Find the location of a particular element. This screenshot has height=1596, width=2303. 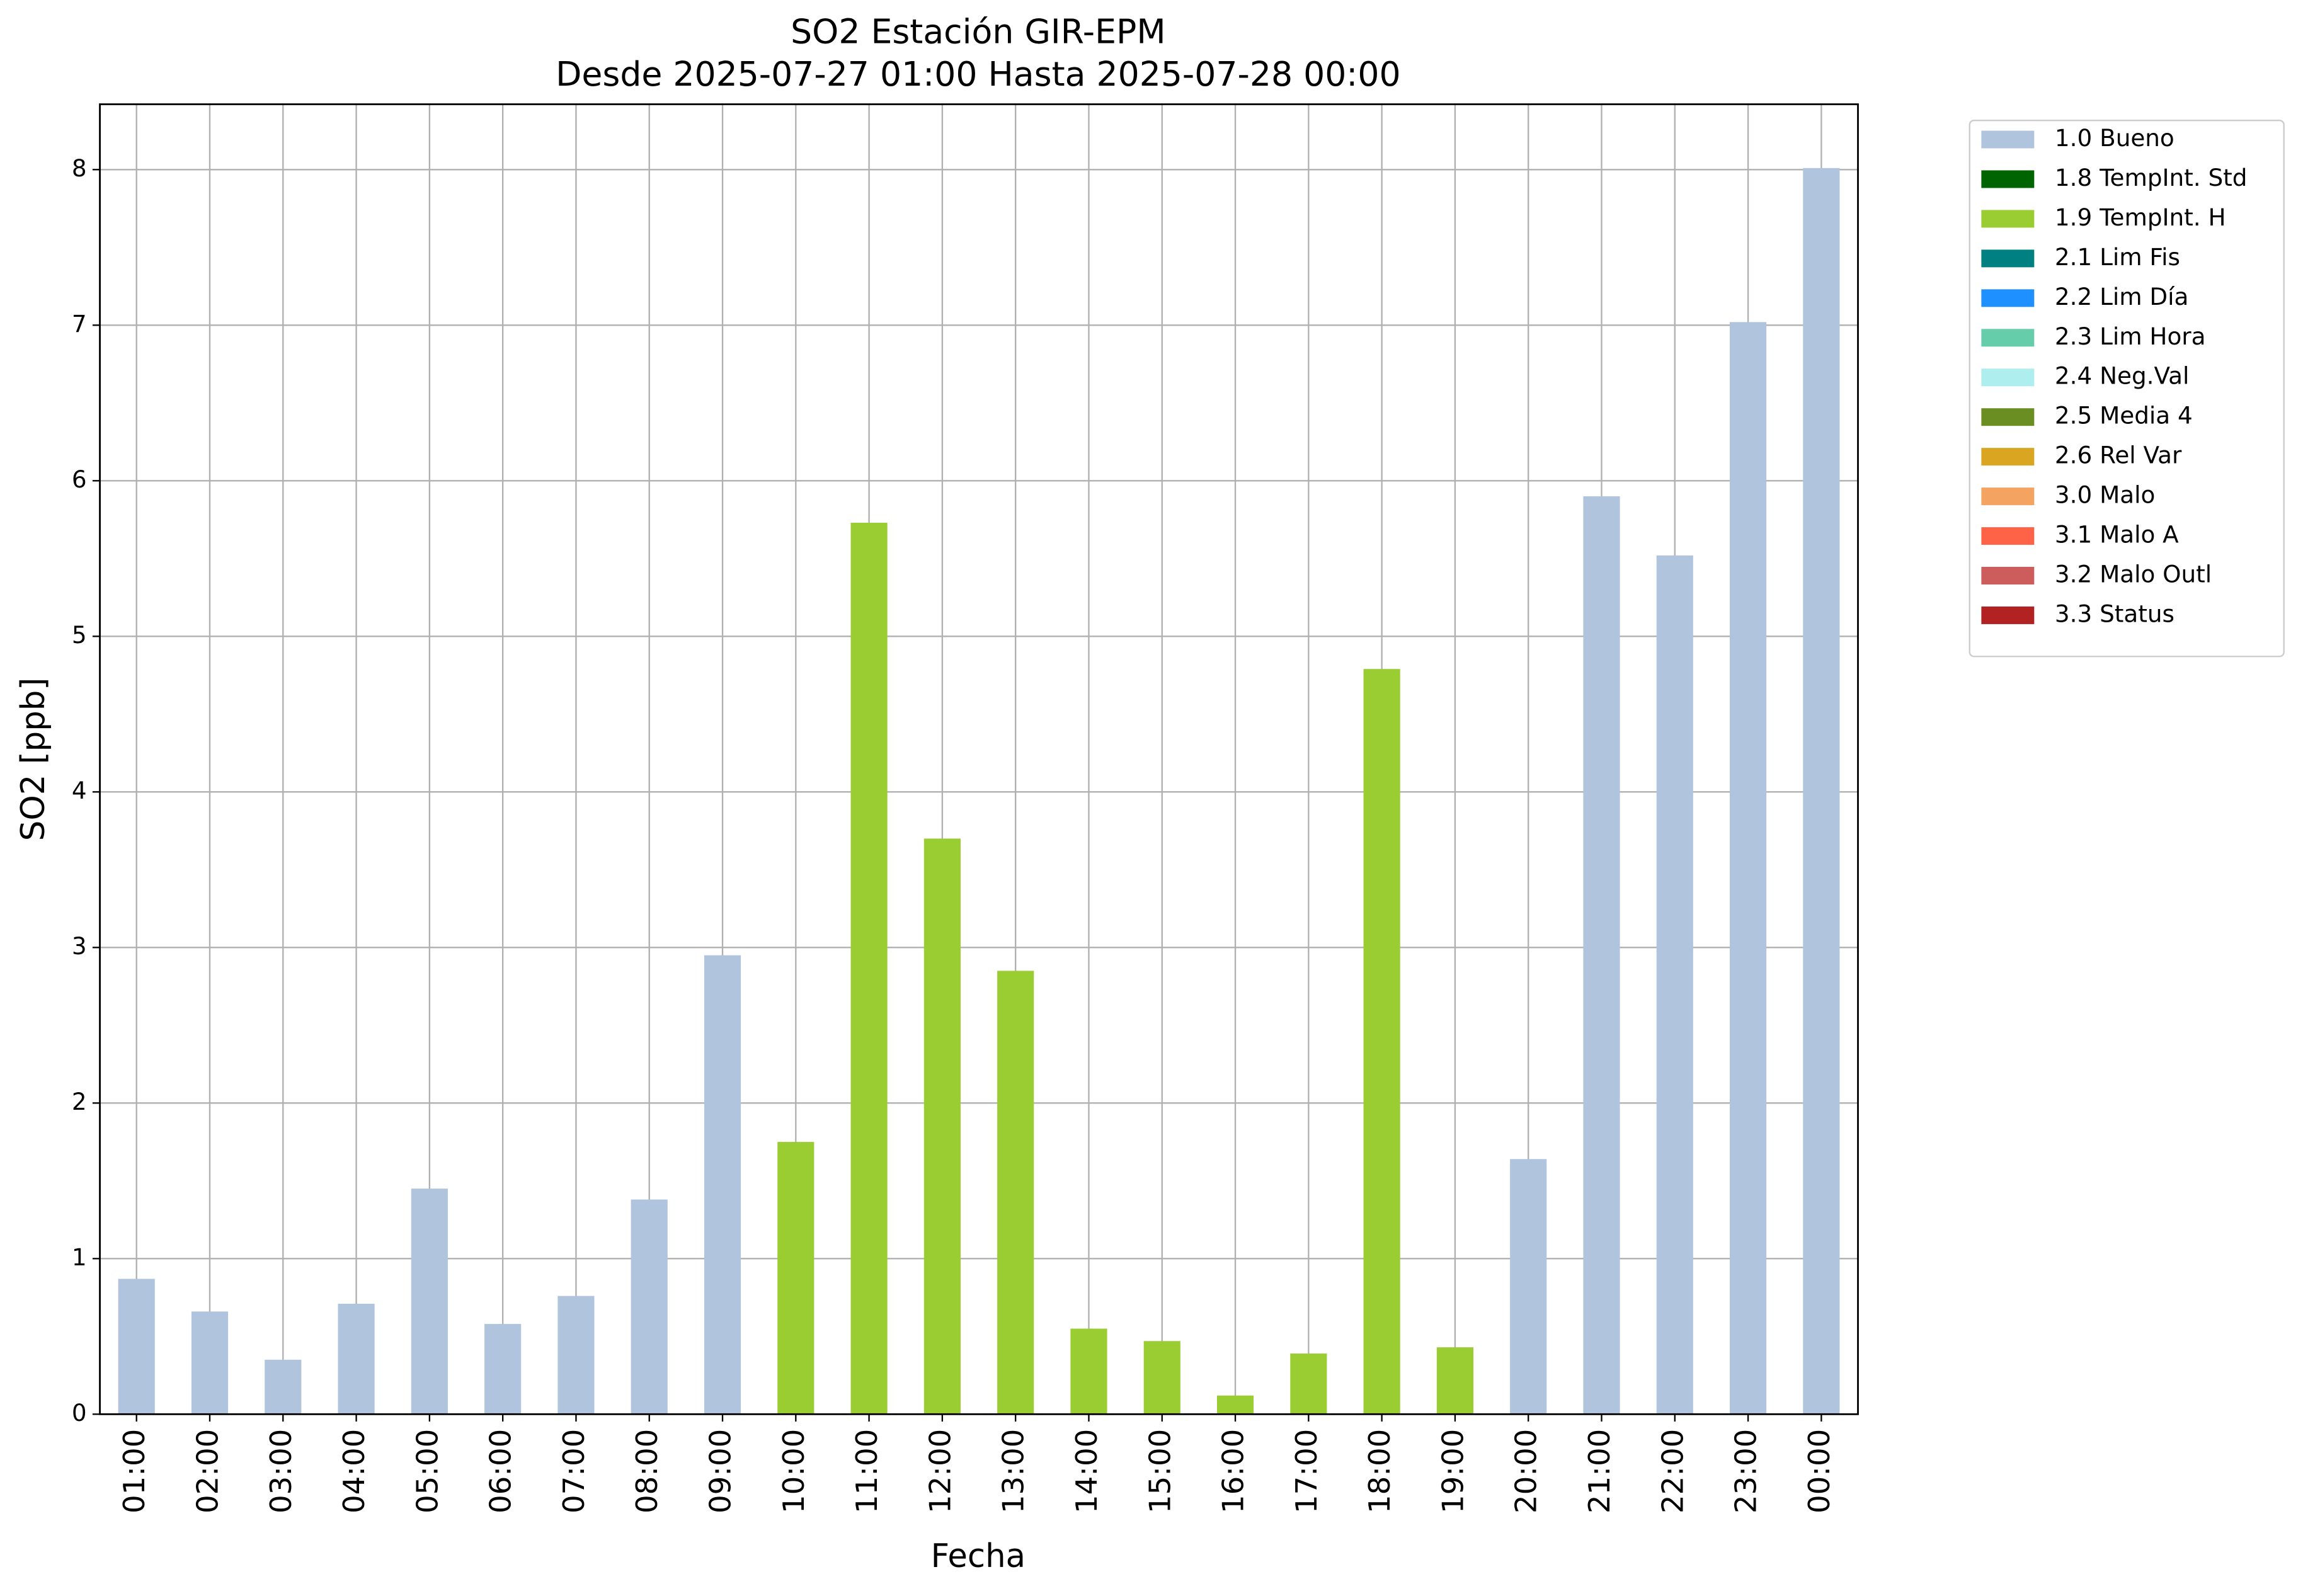

y-tick-label: 7 is located at coordinates (80, 324).